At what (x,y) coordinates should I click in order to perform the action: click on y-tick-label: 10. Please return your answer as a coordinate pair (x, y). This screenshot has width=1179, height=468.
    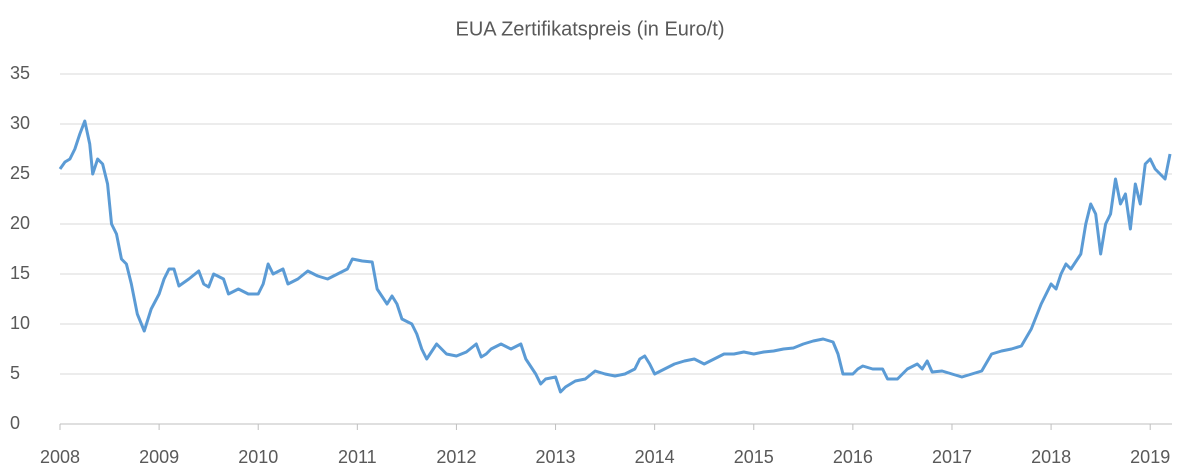
    Looking at the image, I should click on (20, 323).